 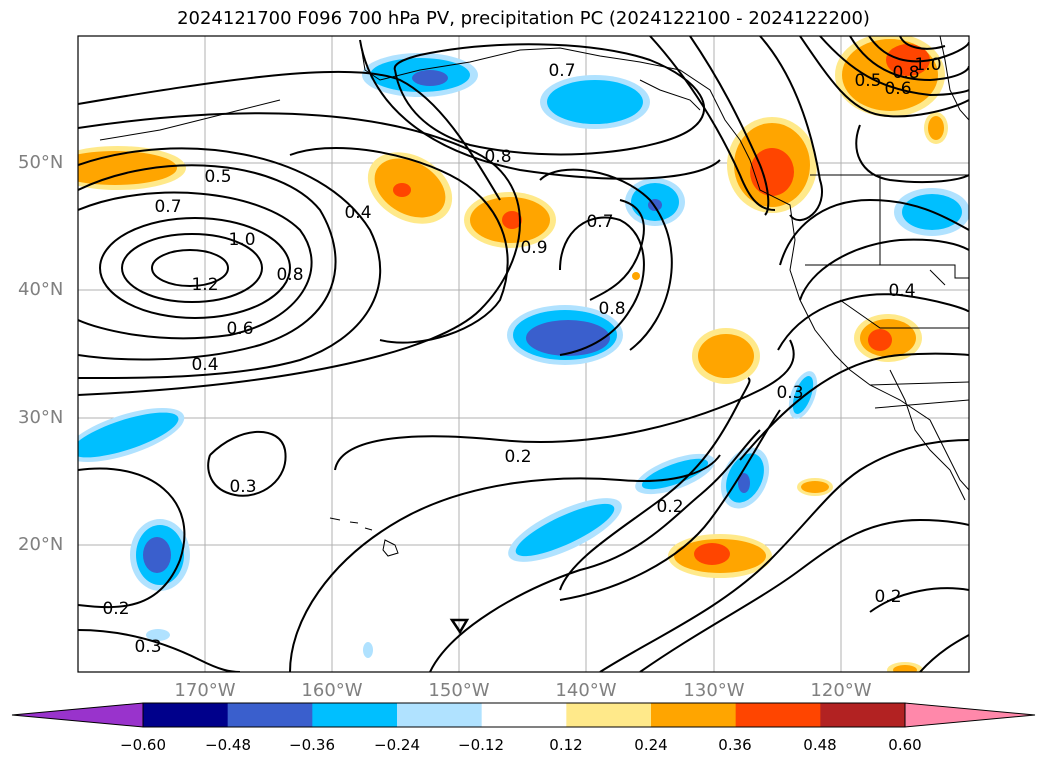 What do you see at coordinates (481, 745) in the screenshot?
I see `colorbar-tick-label: −0.12` at bounding box center [481, 745].